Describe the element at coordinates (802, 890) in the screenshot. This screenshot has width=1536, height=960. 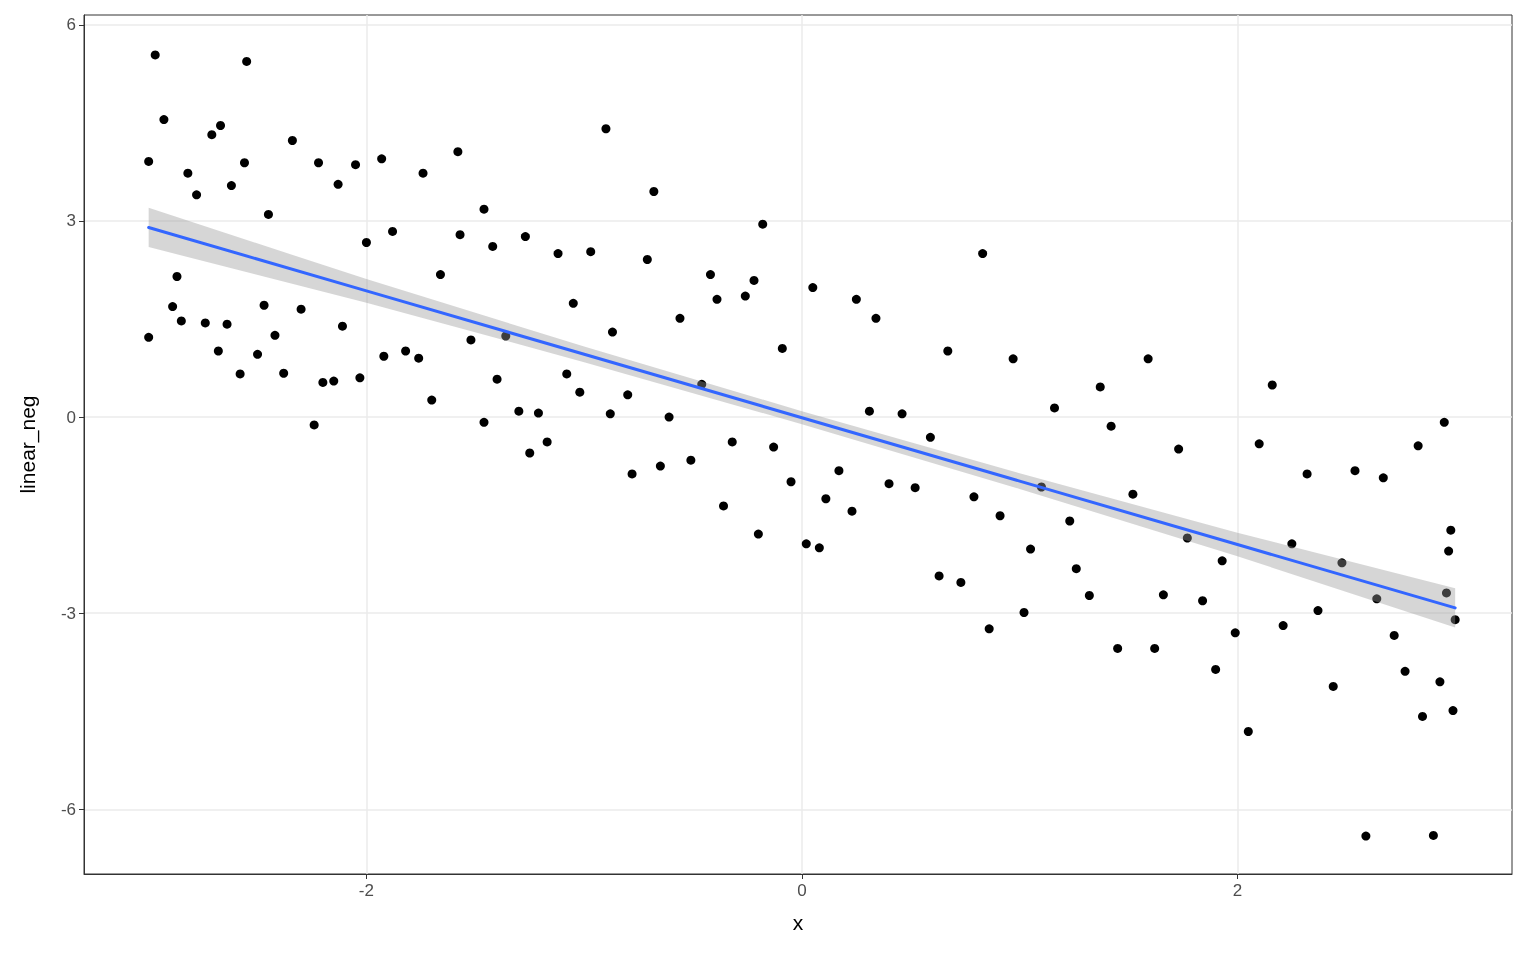
I see `x-tick-label: 0` at that location.